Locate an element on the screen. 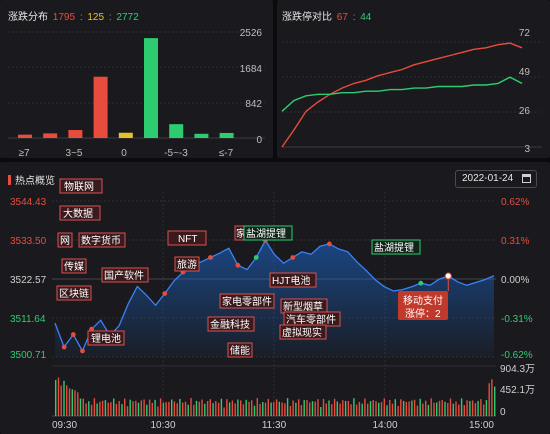 The image size is (550, 434). limit-chart: 72 49 26 3 is located at coordinates (411, 91).